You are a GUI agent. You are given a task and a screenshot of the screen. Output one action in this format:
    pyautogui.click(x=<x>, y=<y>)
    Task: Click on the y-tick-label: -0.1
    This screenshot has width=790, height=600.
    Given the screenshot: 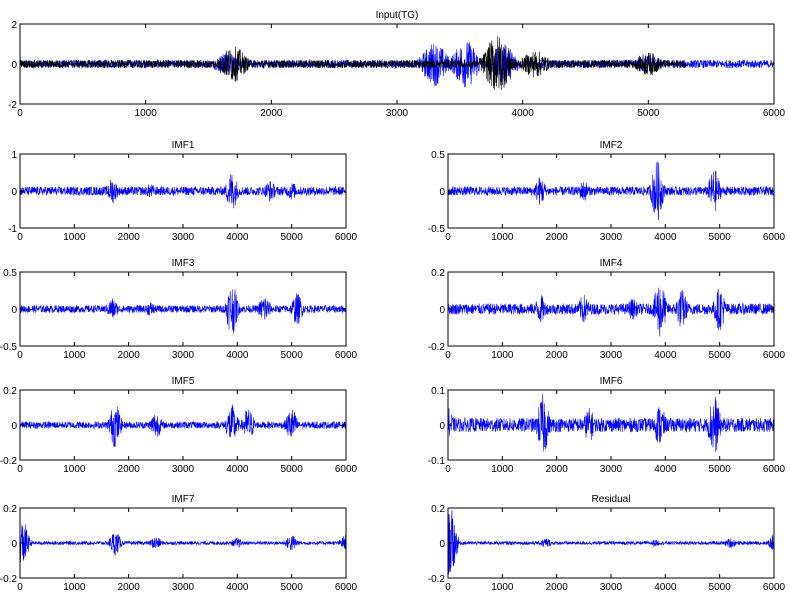 What is the action you would take?
    pyautogui.click(x=437, y=461)
    